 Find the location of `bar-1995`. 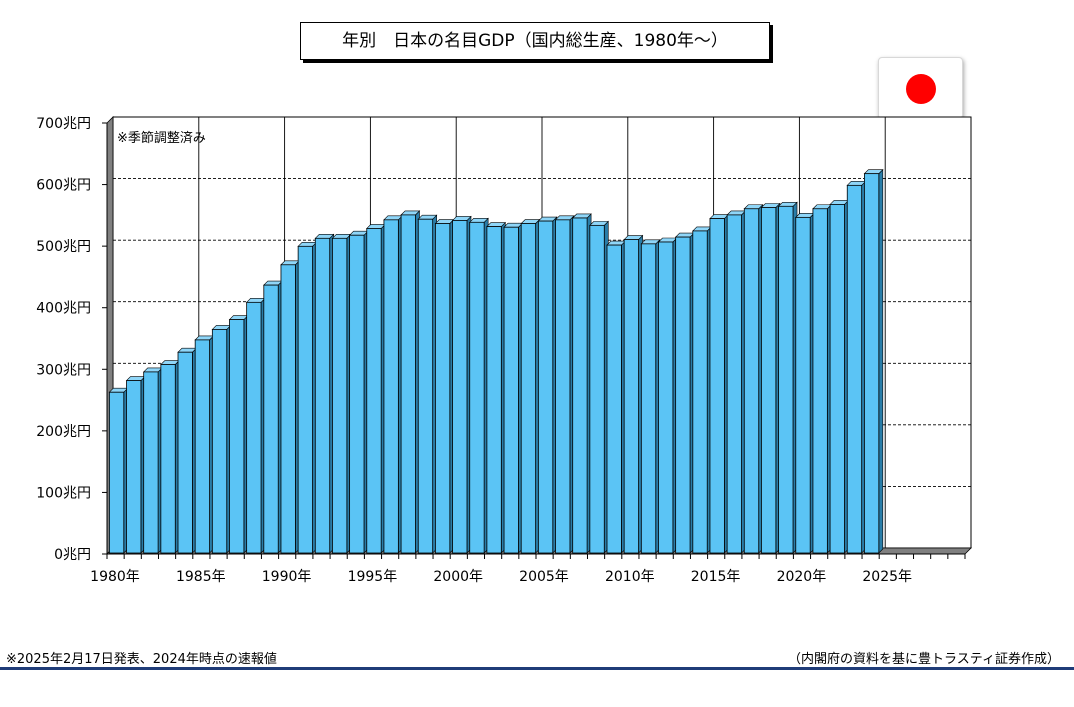

bar-1995 is located at coordinates (376, 388).